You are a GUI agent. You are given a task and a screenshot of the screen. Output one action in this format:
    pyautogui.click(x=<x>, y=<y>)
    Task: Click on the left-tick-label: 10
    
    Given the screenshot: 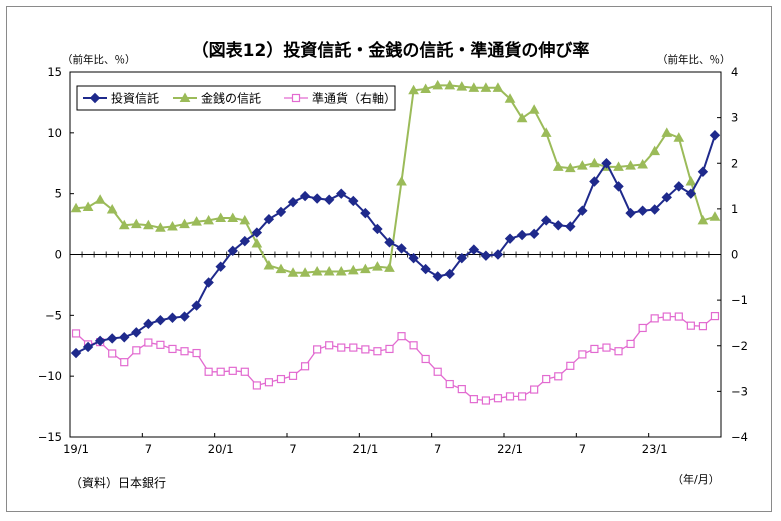 What is the action you would take?
    pyautogui.click(x=54, y=133)
    